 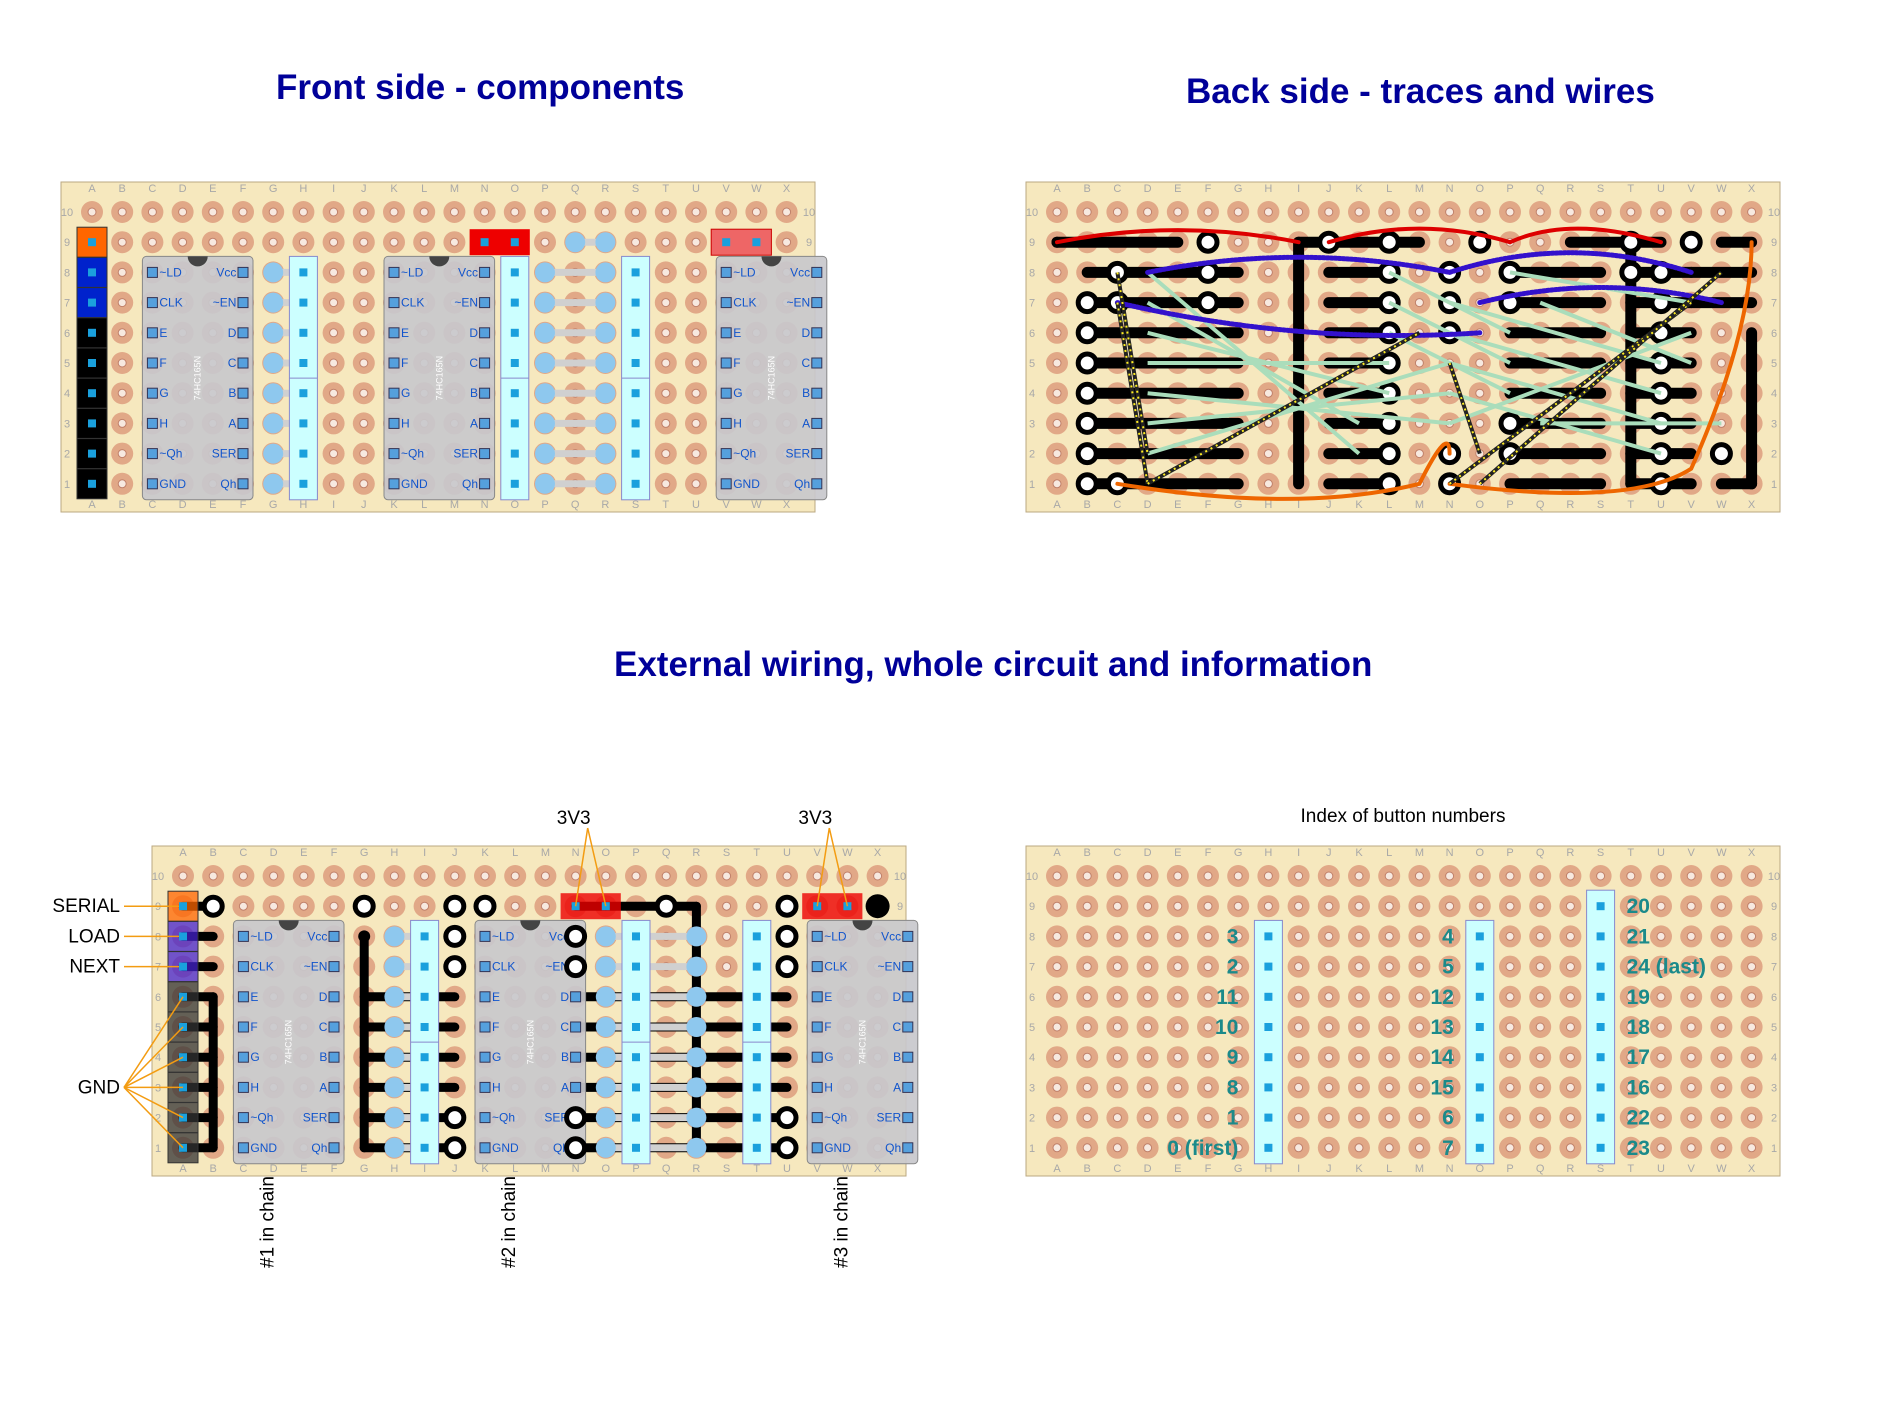 What do you see at coordinates (1585, 235) in the screenshot?
I see `wire-red` at bounding box center [1585, 235].